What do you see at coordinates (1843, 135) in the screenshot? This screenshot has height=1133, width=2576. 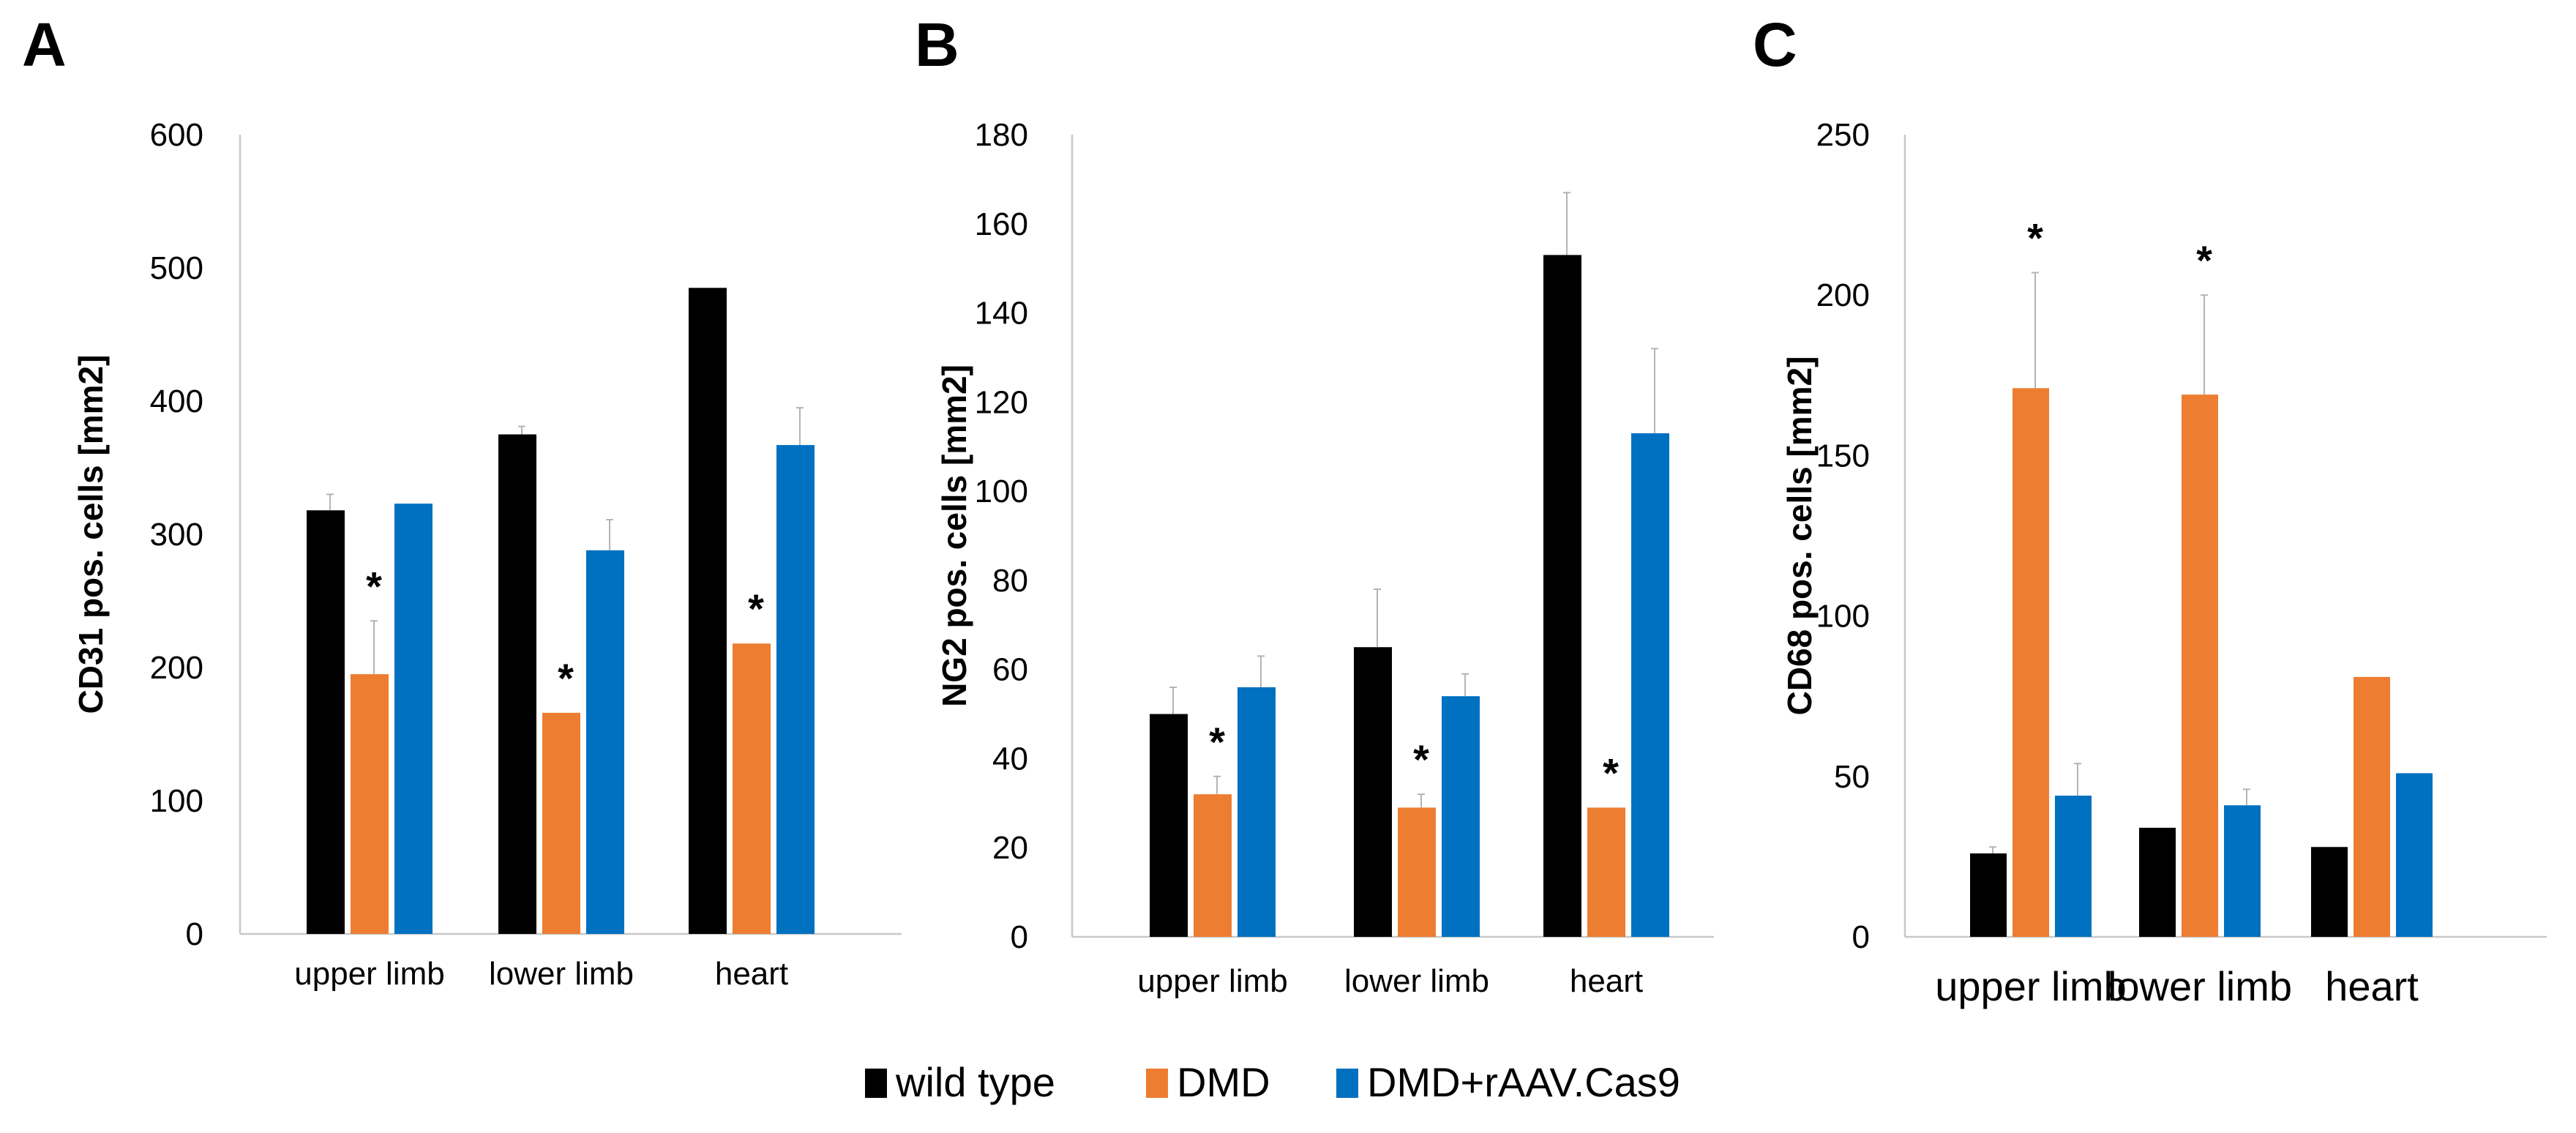 I see `y-tick-label: 250` at bounding box center [1843, 135].